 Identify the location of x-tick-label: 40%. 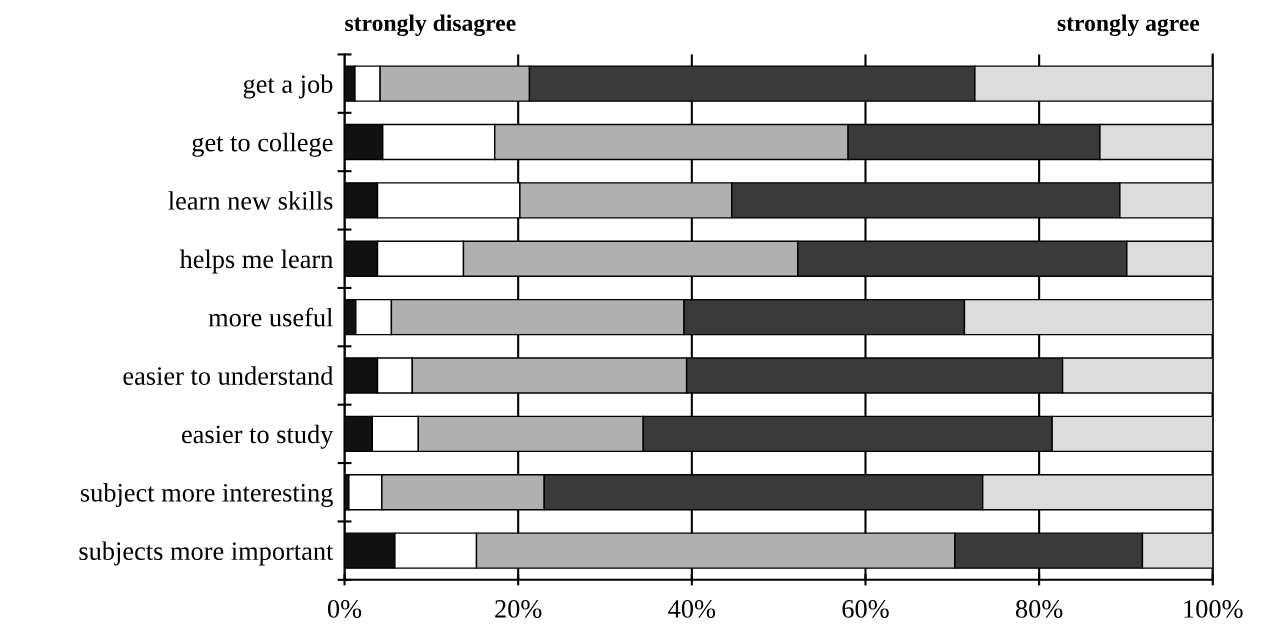
(692, 609).